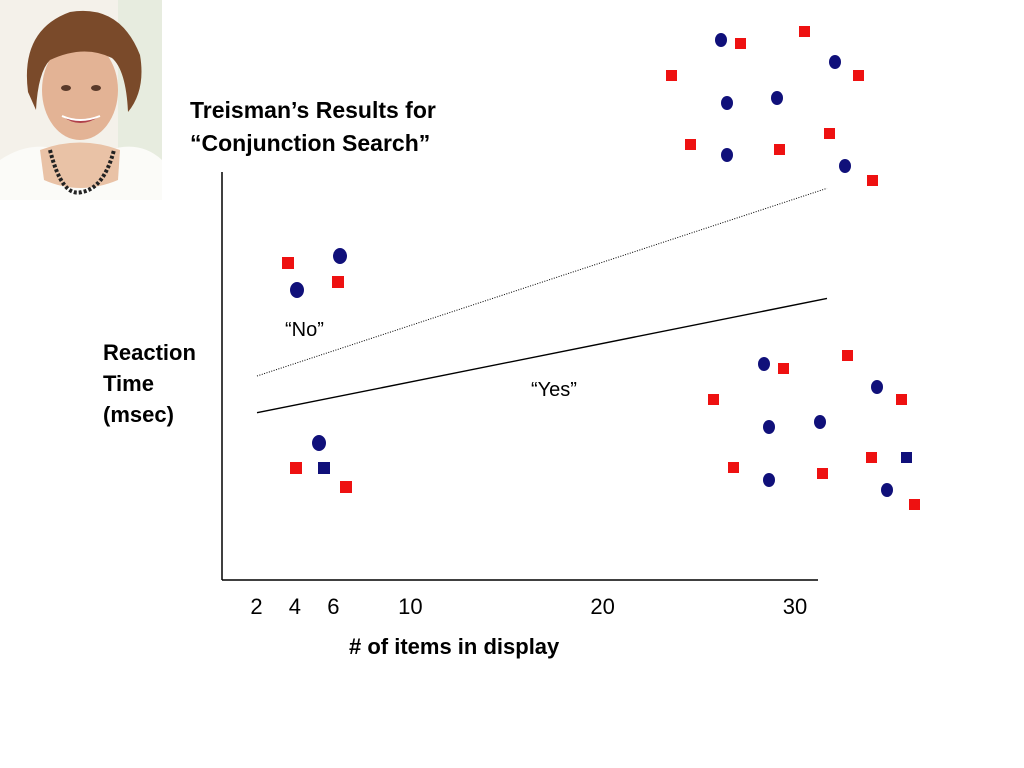 This screenshot has width=1024, height=768. Describe the element at coordinates (554, 390) in the screenshot. I see `annotation-yes: “Yes”` at that location.